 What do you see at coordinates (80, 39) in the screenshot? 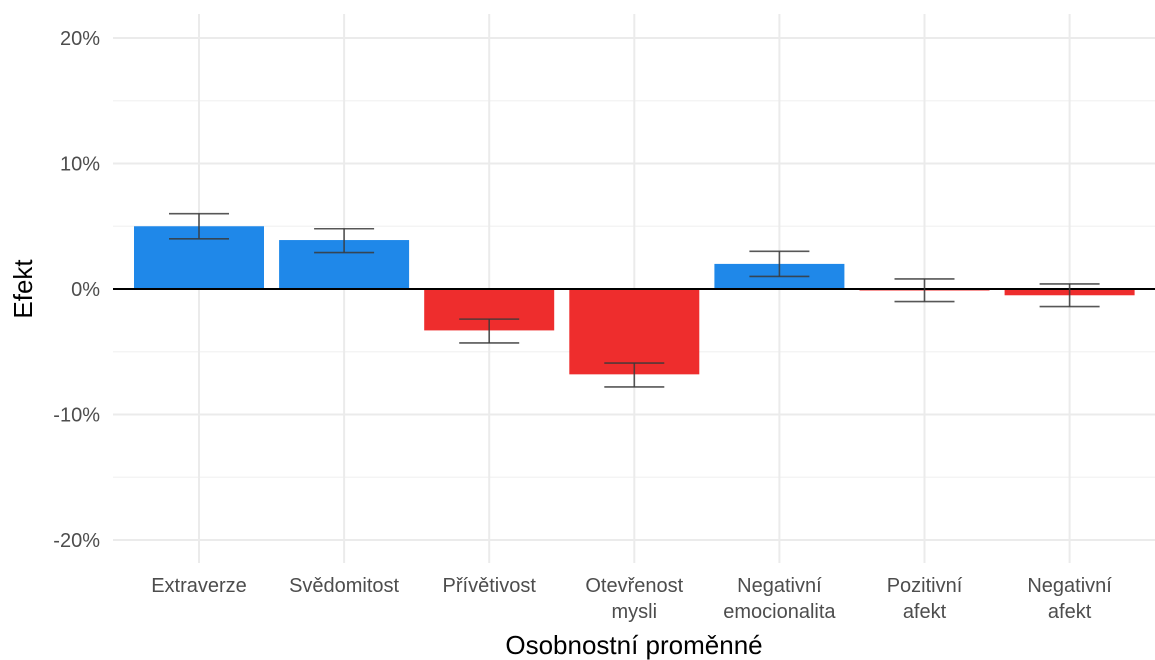
I see `y-tick-label: 20%` at bounding box center [80, 39].